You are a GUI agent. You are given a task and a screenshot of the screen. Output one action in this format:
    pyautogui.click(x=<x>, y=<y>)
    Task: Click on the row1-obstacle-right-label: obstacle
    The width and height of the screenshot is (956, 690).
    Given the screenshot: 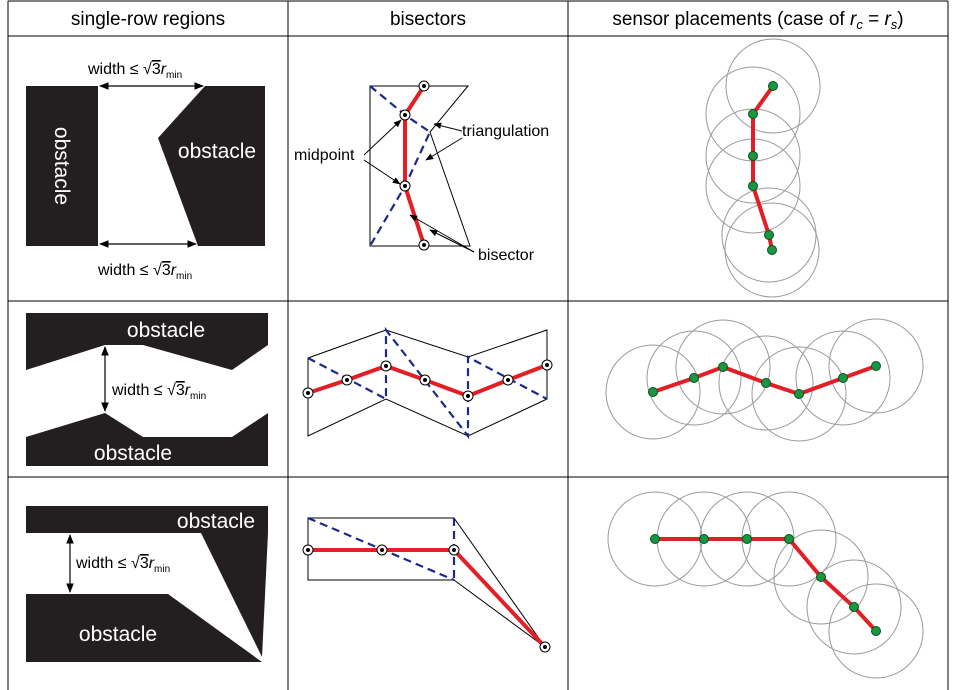 What is the action you would take?
    pyautogui.click(x=217, y=151)
    